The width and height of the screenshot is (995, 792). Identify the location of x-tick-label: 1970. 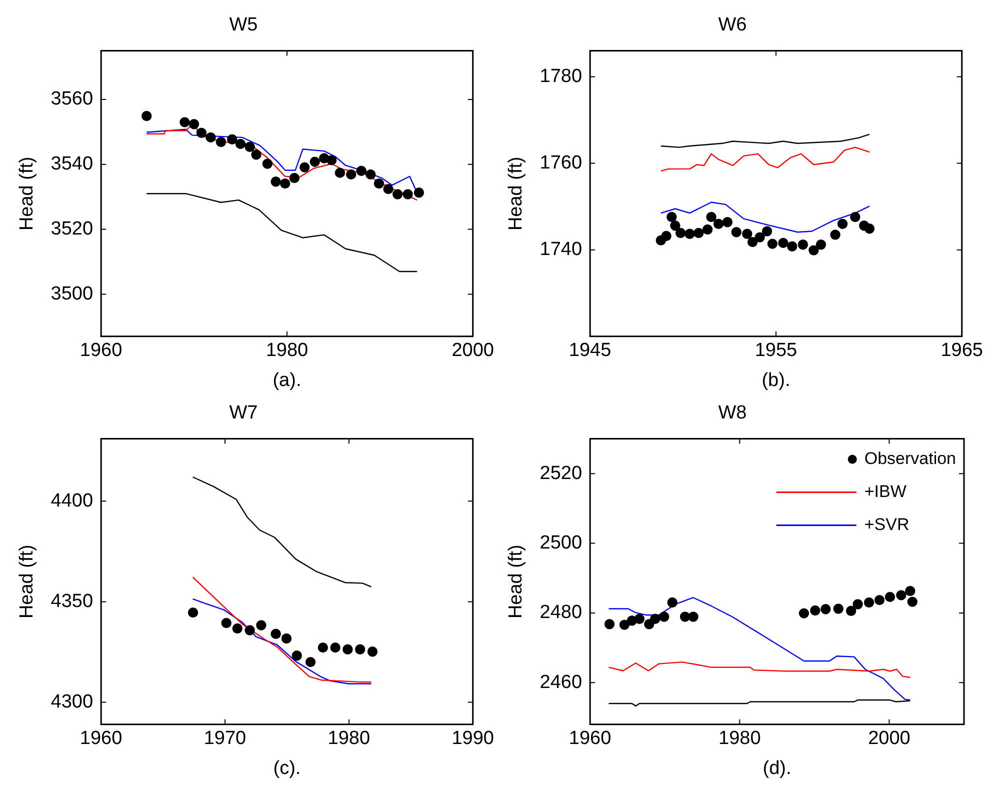
(225, 739).